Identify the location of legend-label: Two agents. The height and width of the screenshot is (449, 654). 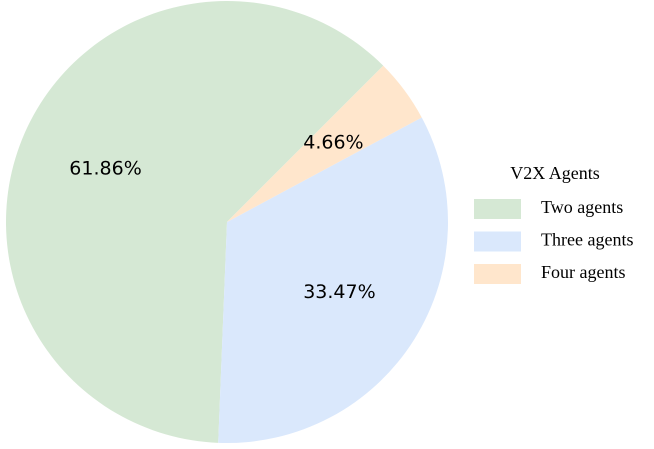
(582, 207).